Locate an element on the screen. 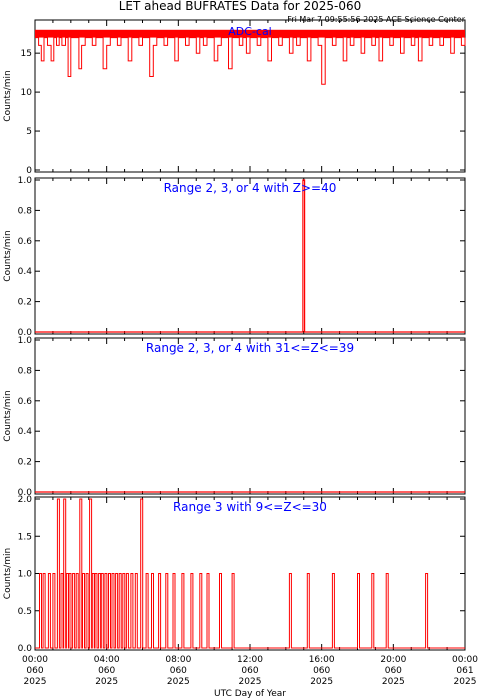  panel-label: Range 2, 3, or 4 with 31<=Z<=39 is located at coordinates (250, 348).